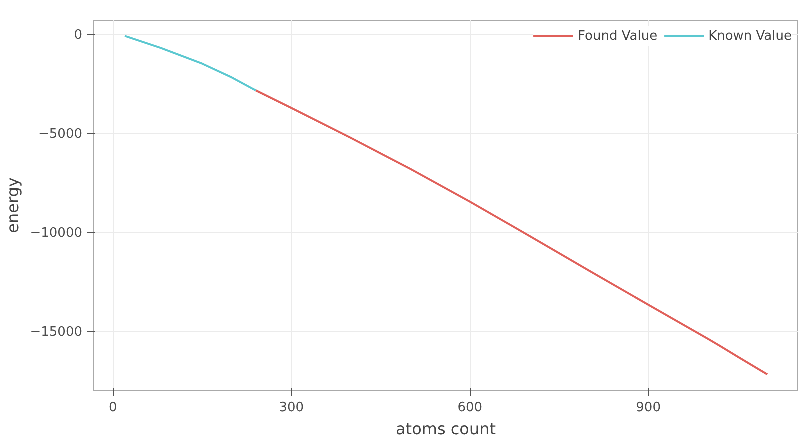 The height and width of the screenshot is (445, 805). Describe the element at coordinates (12, 206) in the screenshot. I see `y-axis-title: energy` at that location.